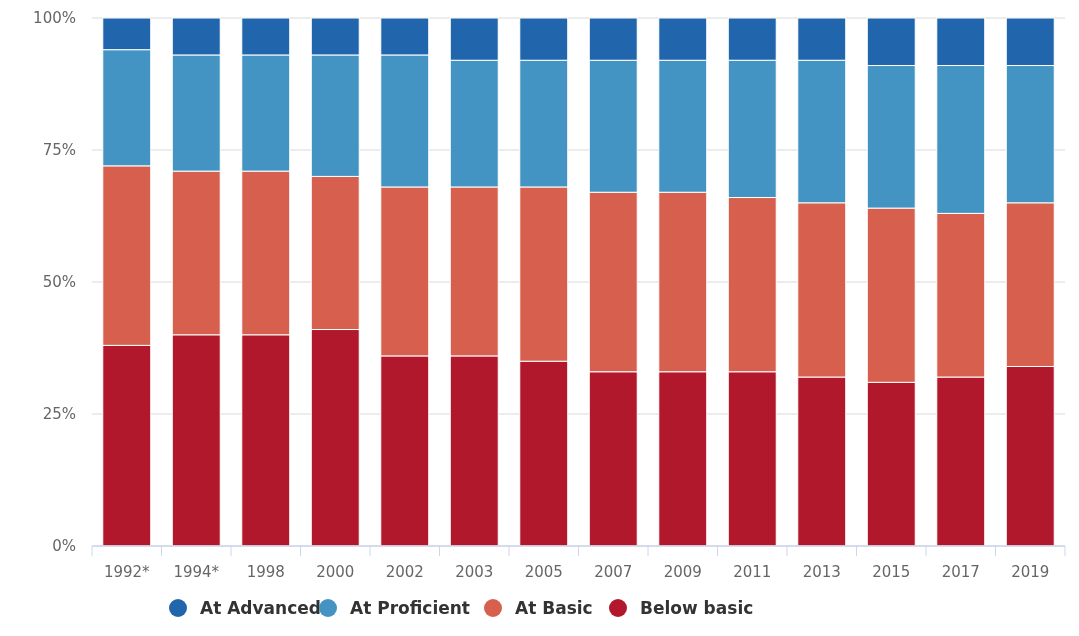 The width and height of the screenshot is (1079, 636). I want to click on legend-label: Below basic, so click(697, 608).